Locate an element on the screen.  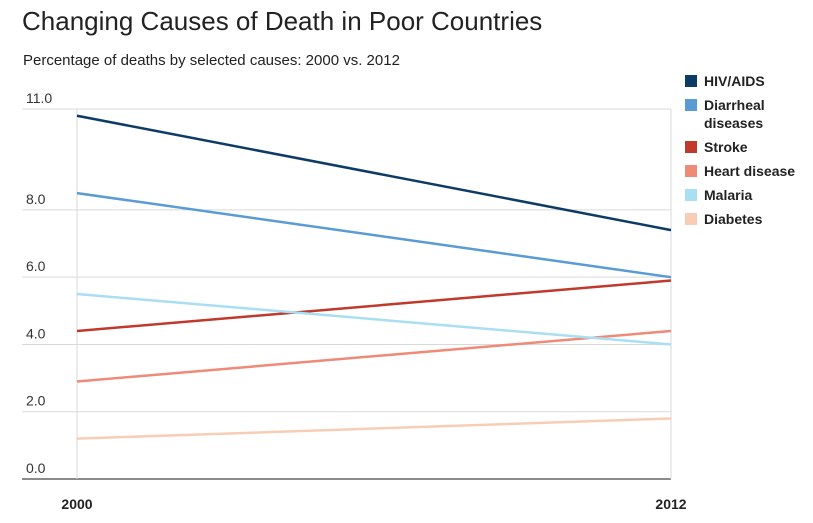
legend-label: Heart disease is located at coordinates (750, 171).